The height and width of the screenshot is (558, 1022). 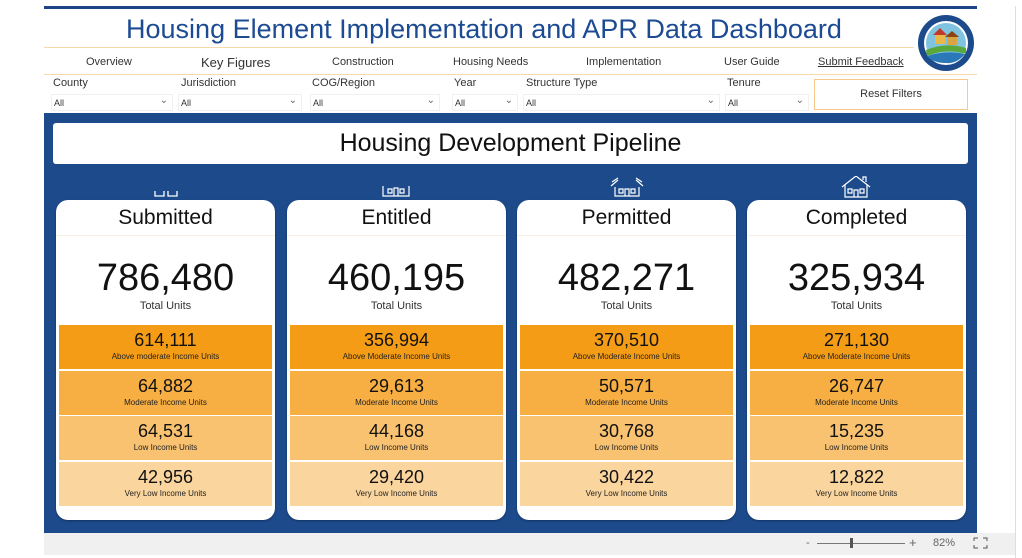 I want to click on nav-housing-needs: Housing Needs, so click(x=491, y=62).